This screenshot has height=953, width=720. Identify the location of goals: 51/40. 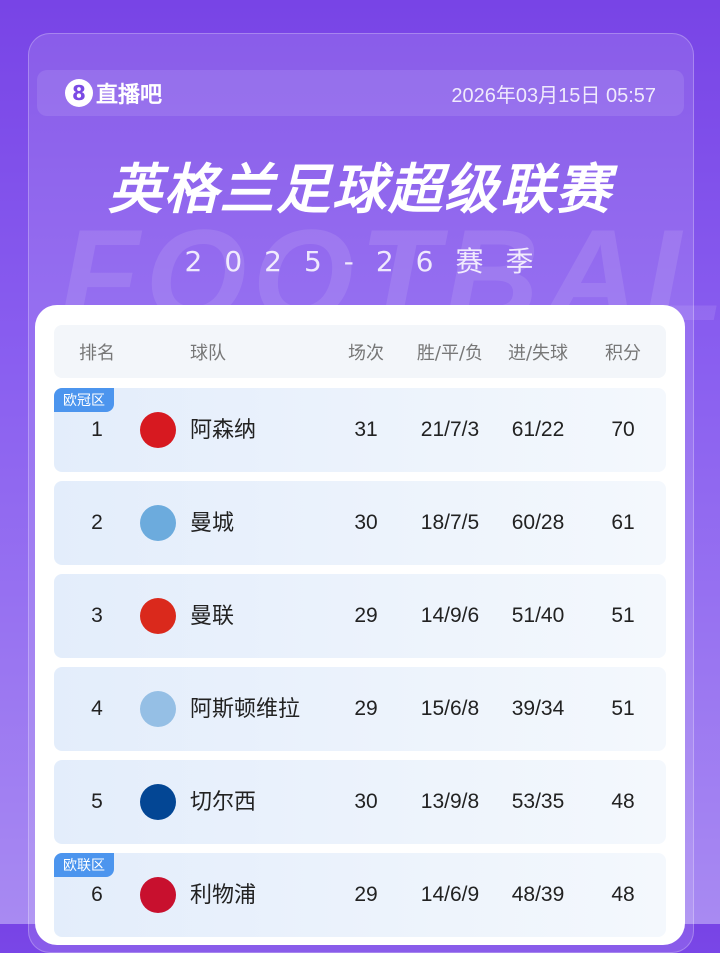
(538, 615).